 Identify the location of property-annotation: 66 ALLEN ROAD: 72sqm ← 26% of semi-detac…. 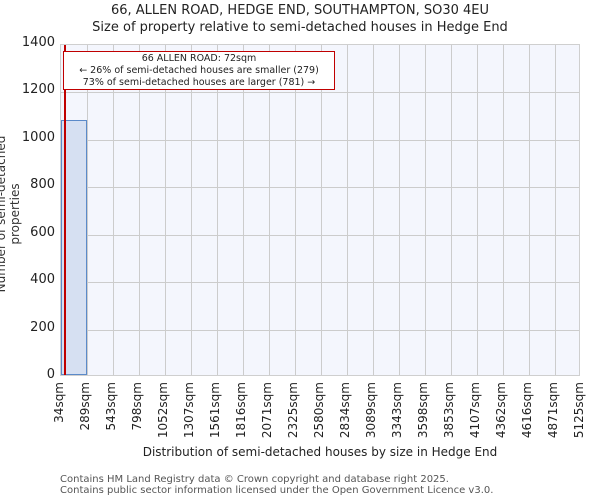
(199, 70).